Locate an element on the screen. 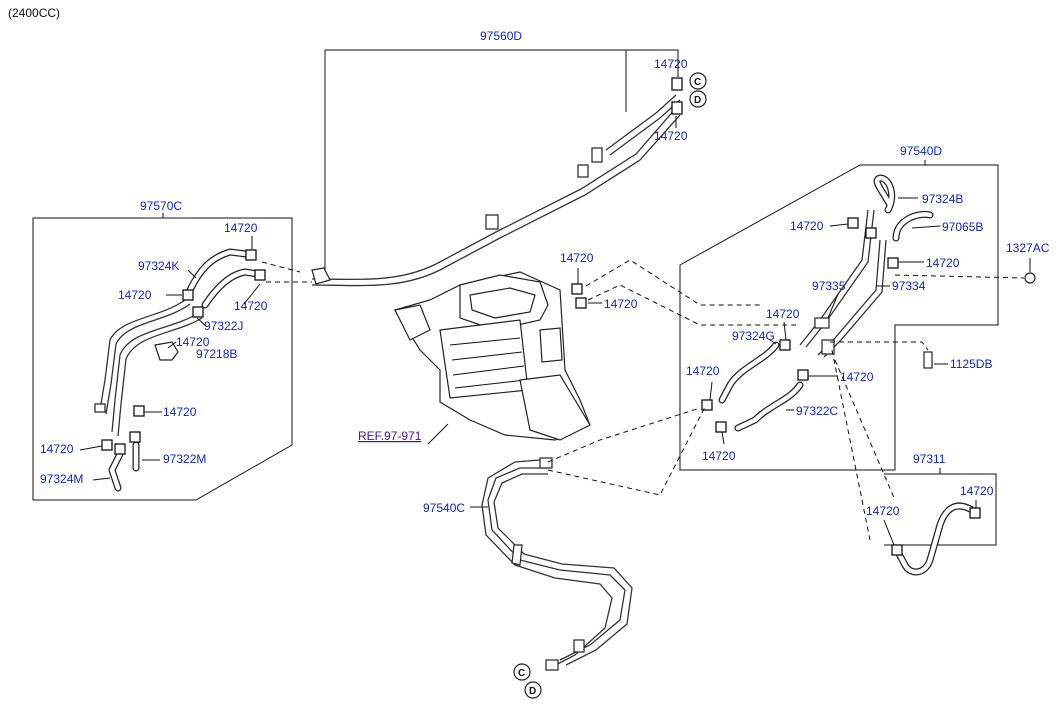 The height and width of the screenshot is (727, 1063). label-14720-l2: 14720 is located at coordinates (135, 295).